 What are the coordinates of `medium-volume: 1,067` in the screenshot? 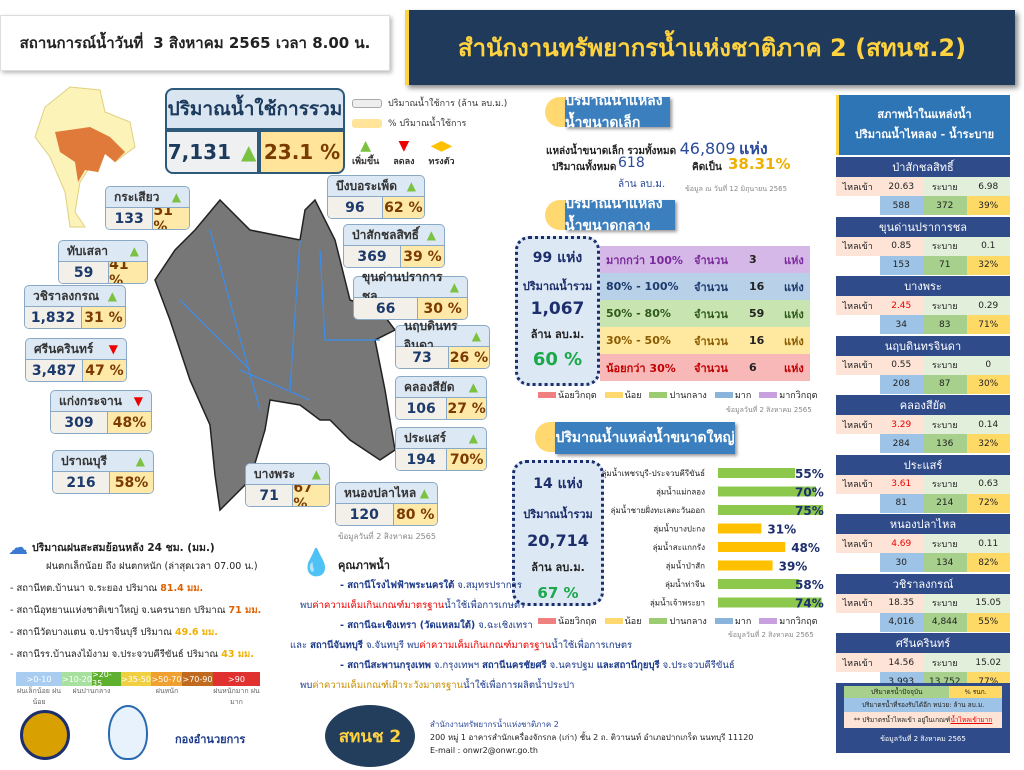 It's located at (557, 309).